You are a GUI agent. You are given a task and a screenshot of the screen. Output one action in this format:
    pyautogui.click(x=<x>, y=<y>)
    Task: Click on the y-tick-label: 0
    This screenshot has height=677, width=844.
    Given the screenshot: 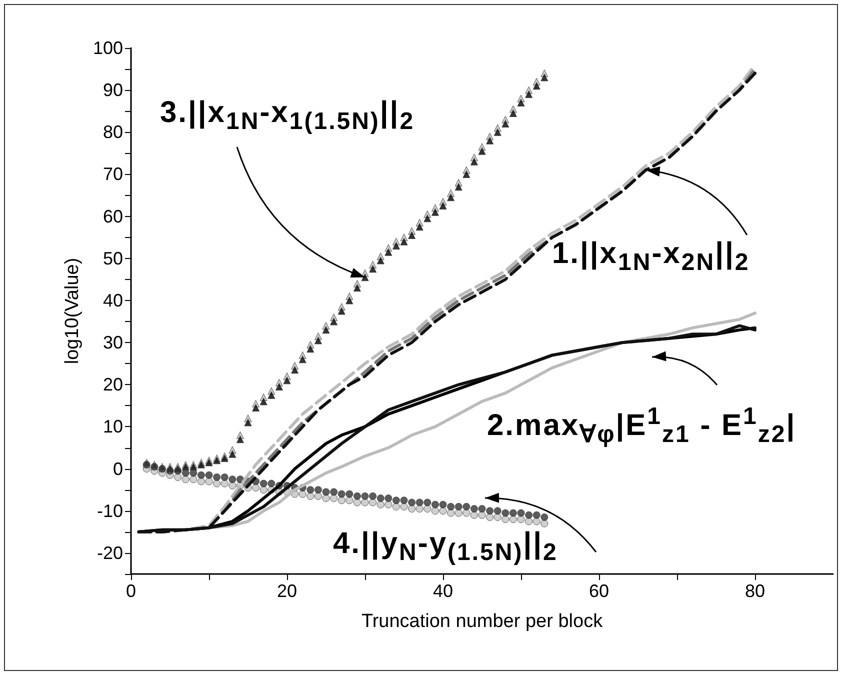 What is the action you would take?
    pyautogui.click(x=117, y=468)
    